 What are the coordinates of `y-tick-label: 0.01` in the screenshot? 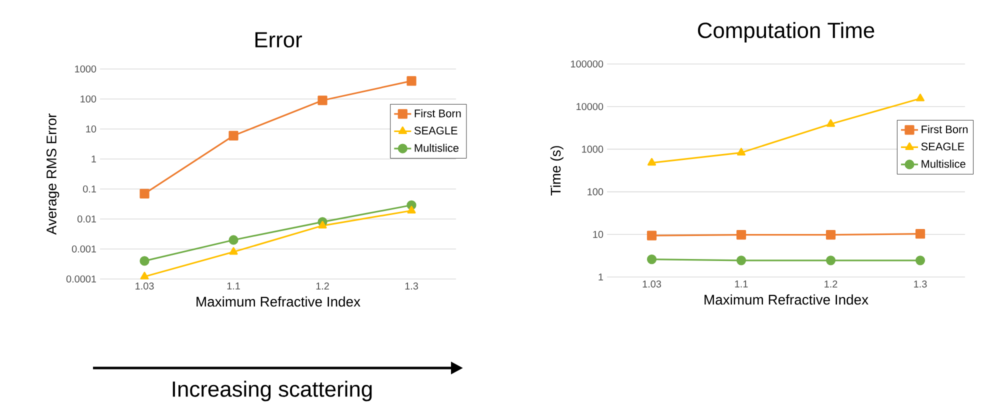 It's located at (86, 219).